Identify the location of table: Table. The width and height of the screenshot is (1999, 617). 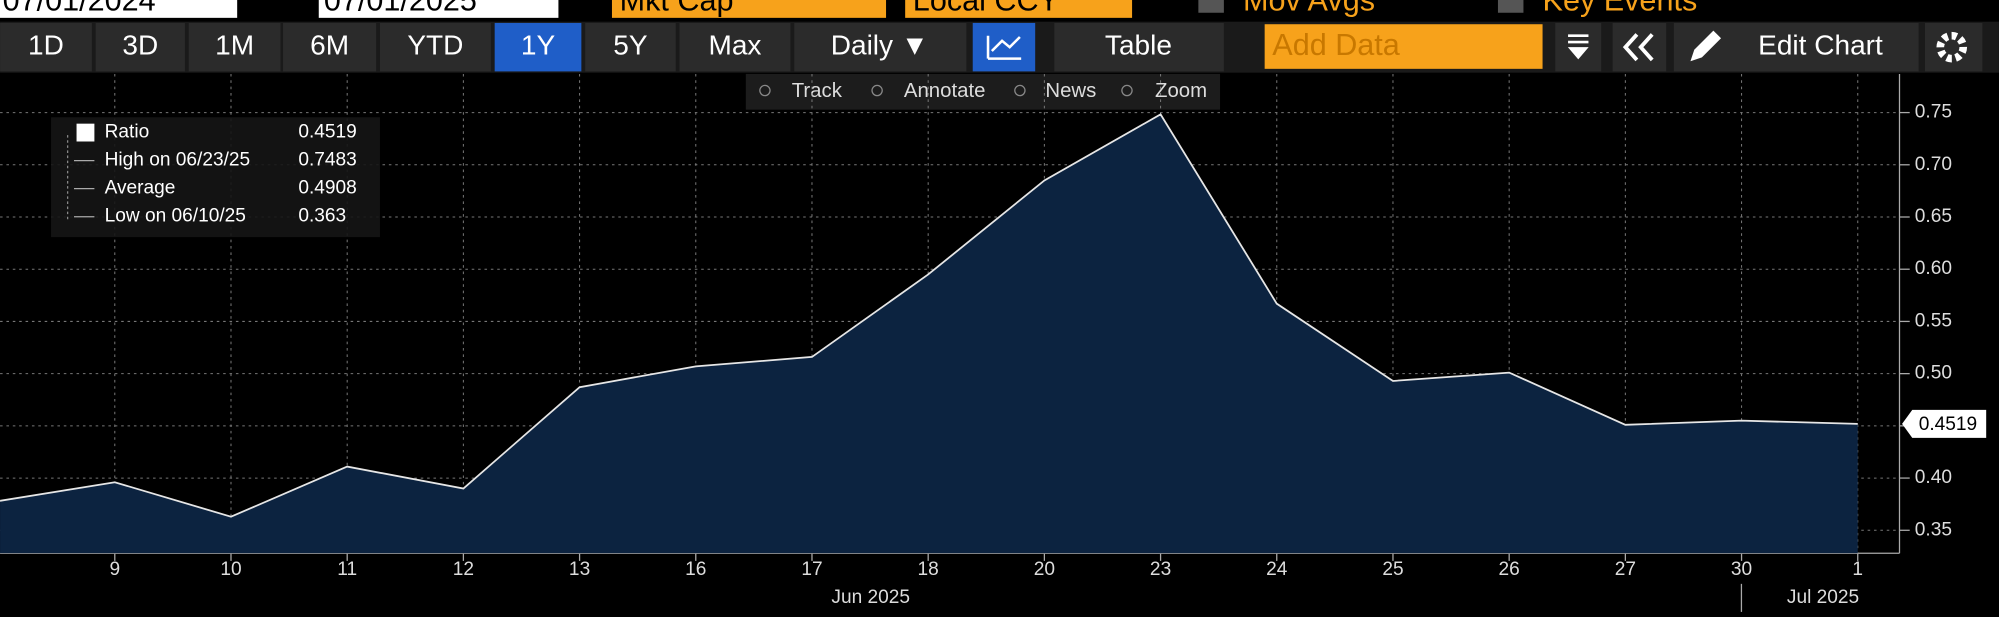
(1138, 45).